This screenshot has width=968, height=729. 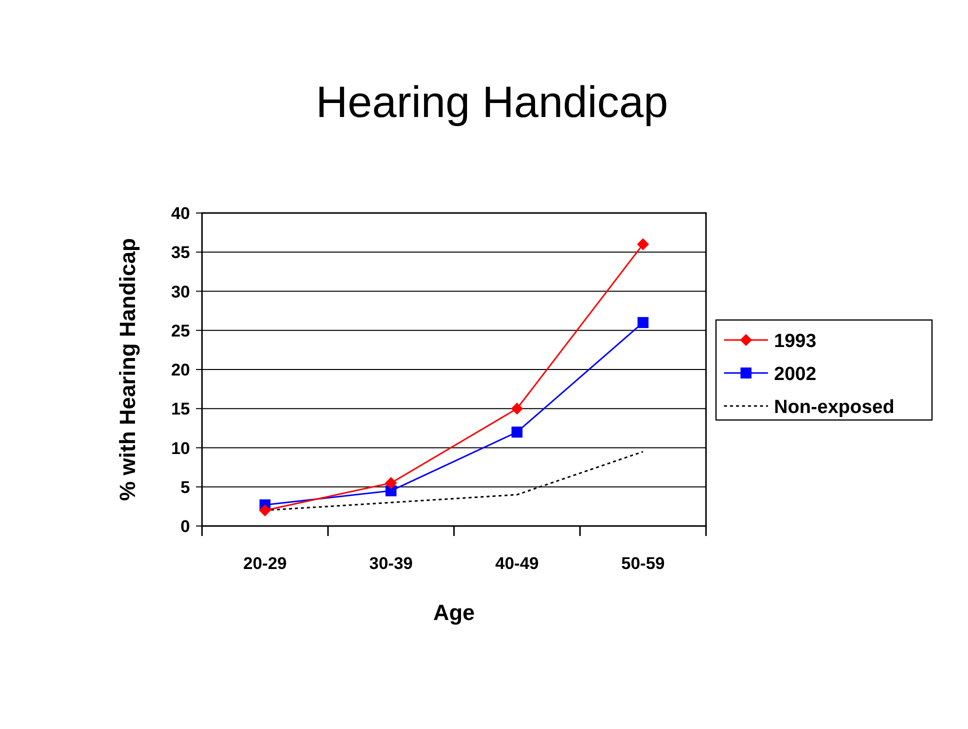 I want to click on x-axis-title: Age, so click(x=454, y=612).